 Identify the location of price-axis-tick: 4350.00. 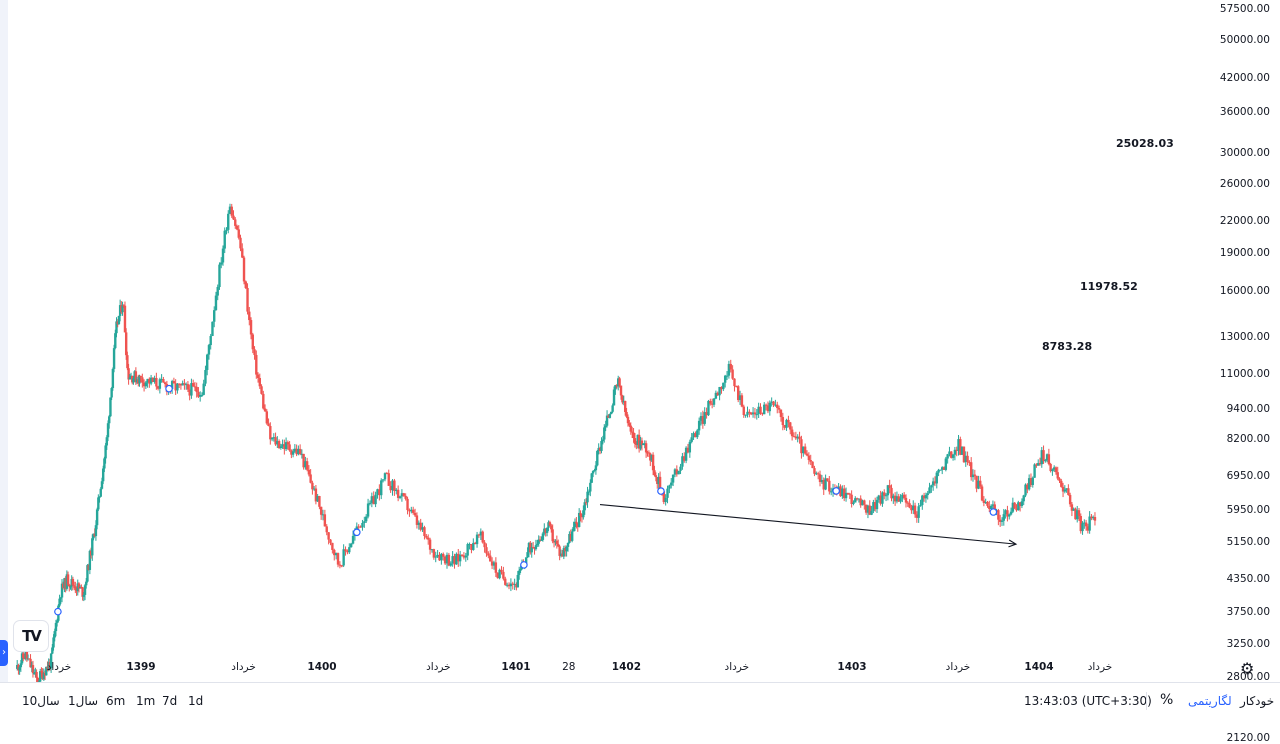
(1248, 579).